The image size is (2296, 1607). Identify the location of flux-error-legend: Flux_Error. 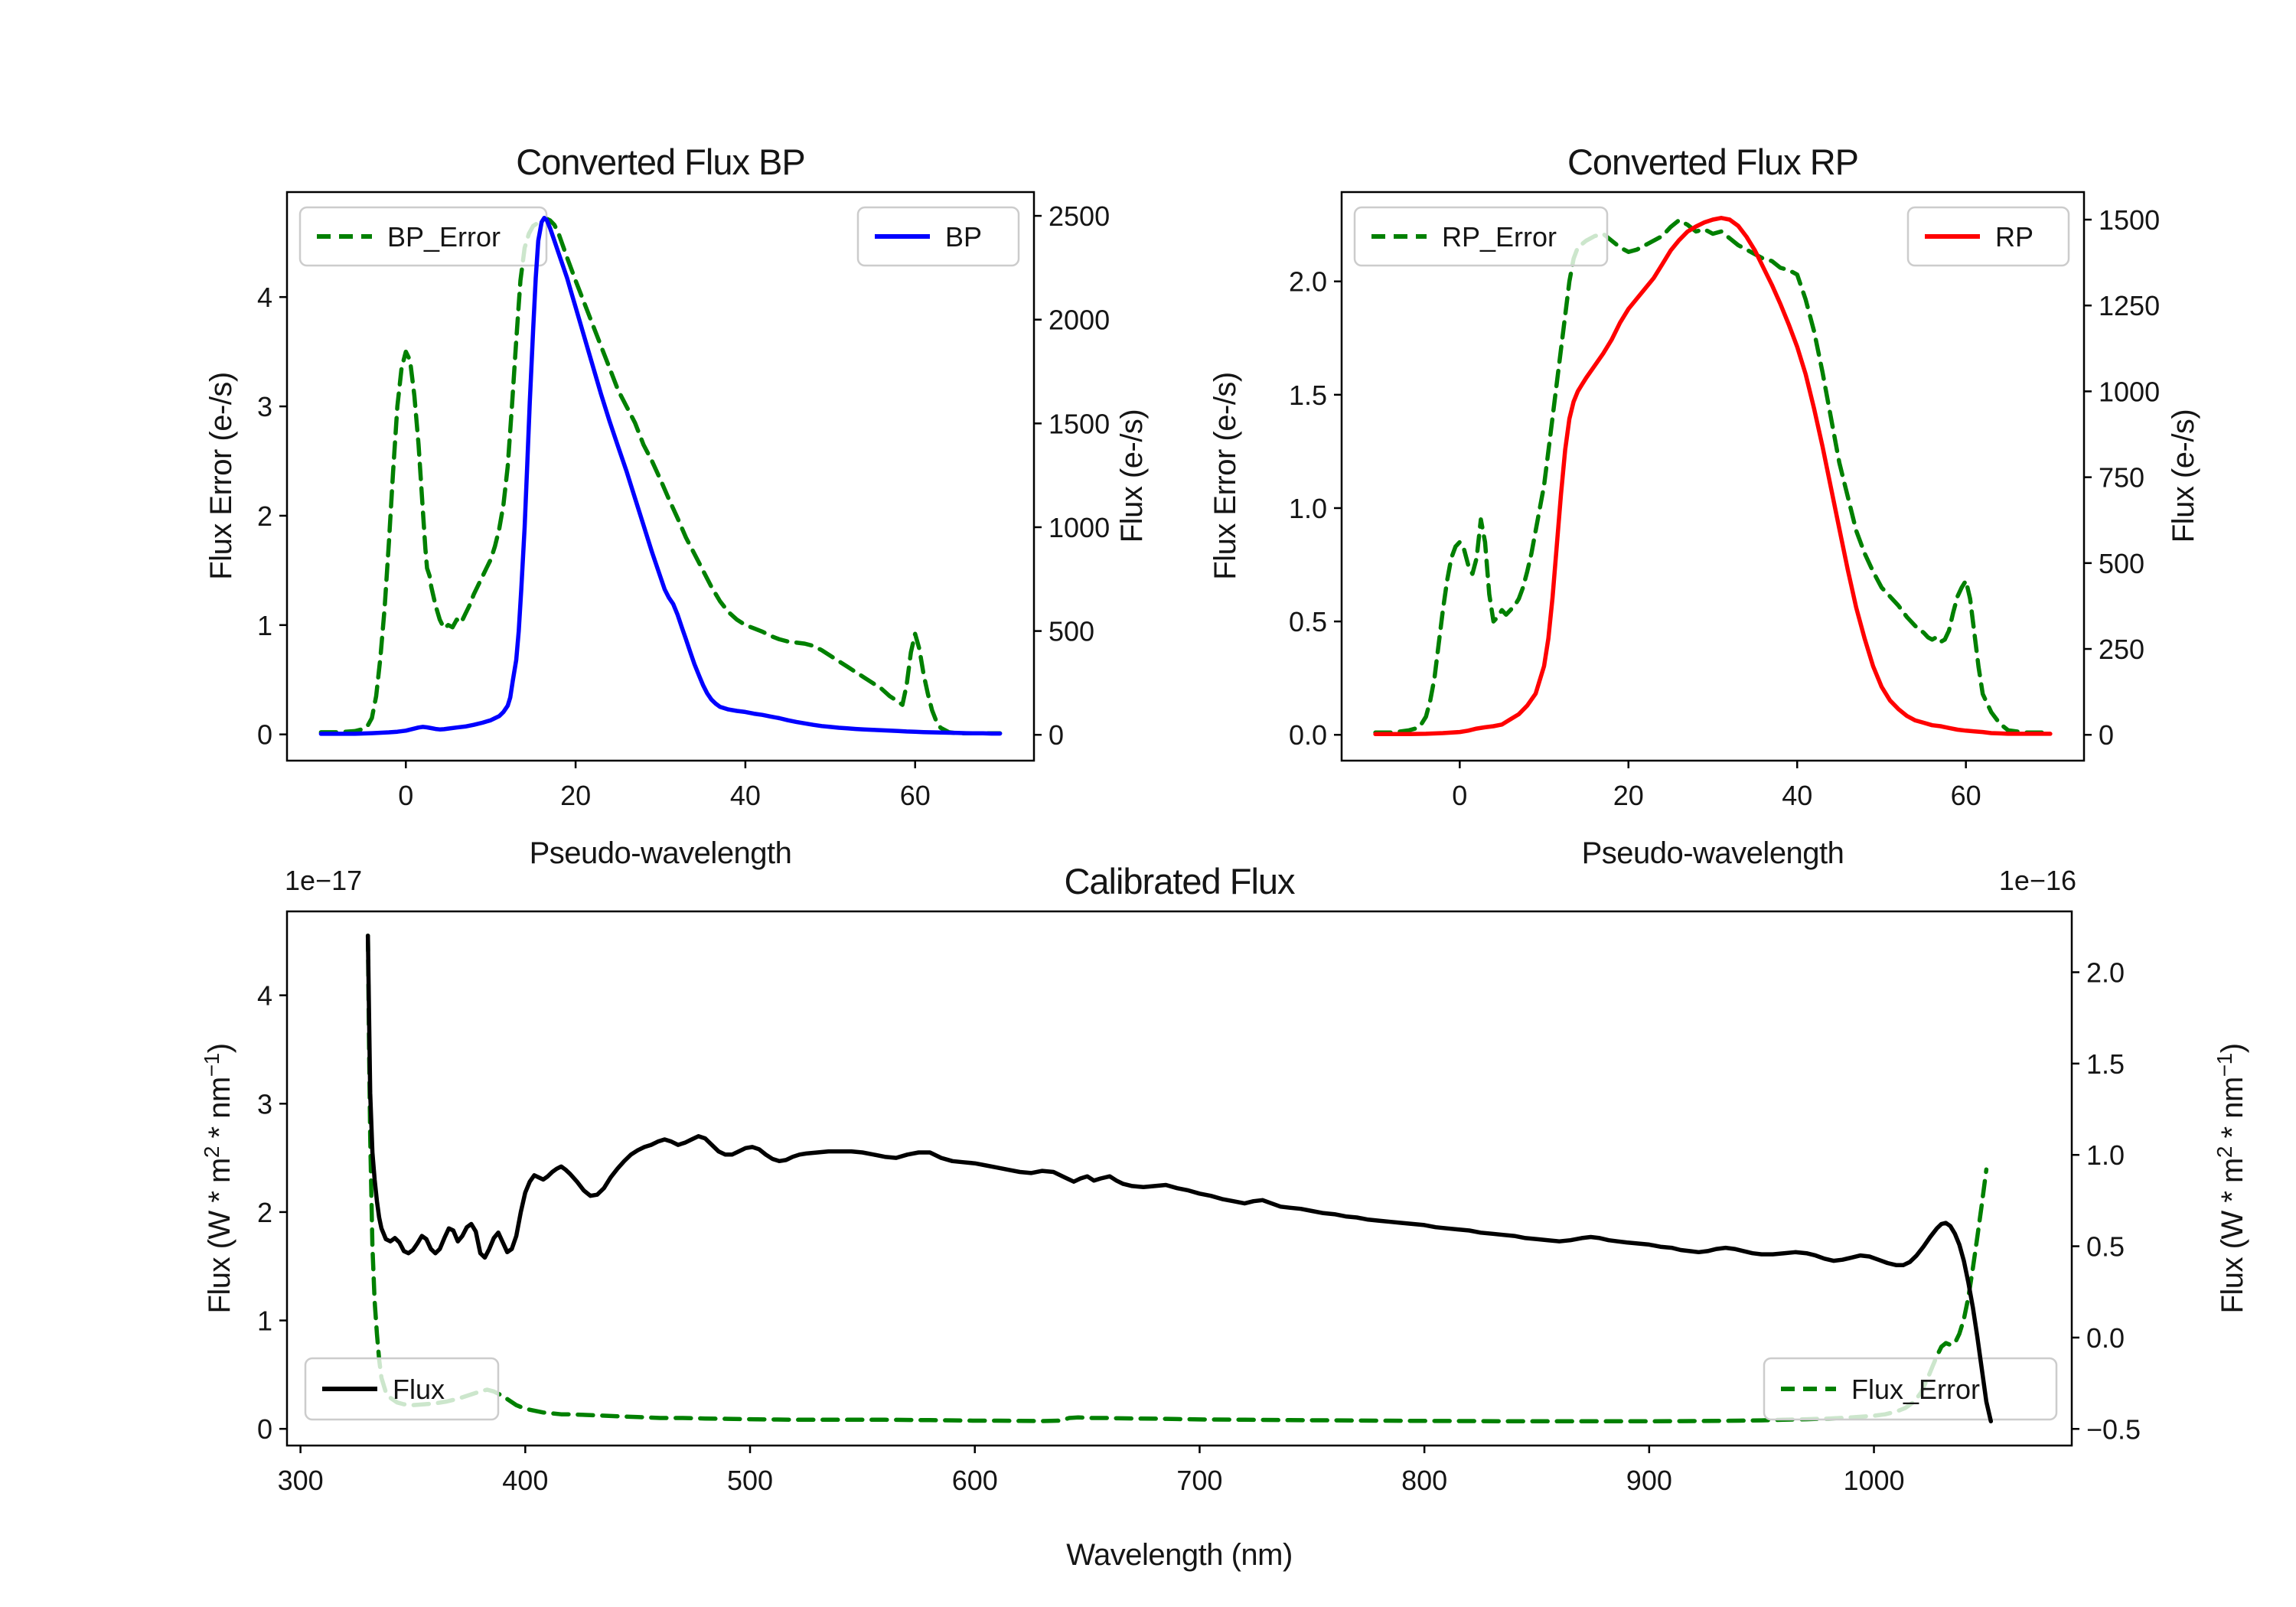
(1910, 1389).